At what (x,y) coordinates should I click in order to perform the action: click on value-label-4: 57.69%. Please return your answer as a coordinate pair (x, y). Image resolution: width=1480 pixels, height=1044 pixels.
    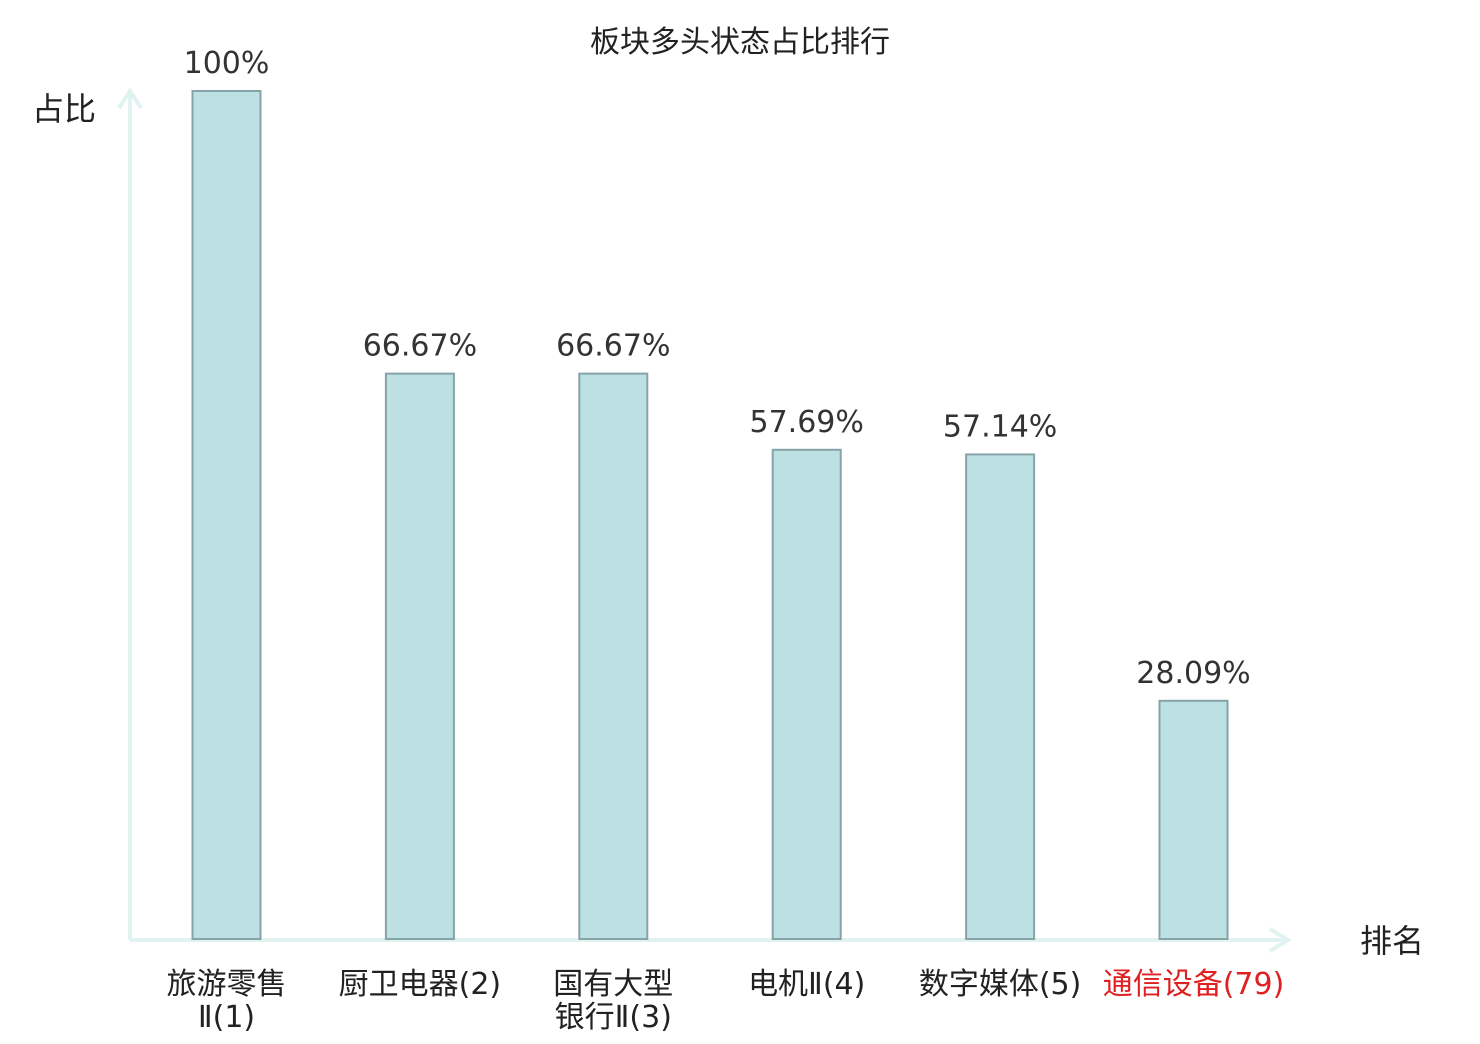
    Looking at the image, I should click on (807, 422).